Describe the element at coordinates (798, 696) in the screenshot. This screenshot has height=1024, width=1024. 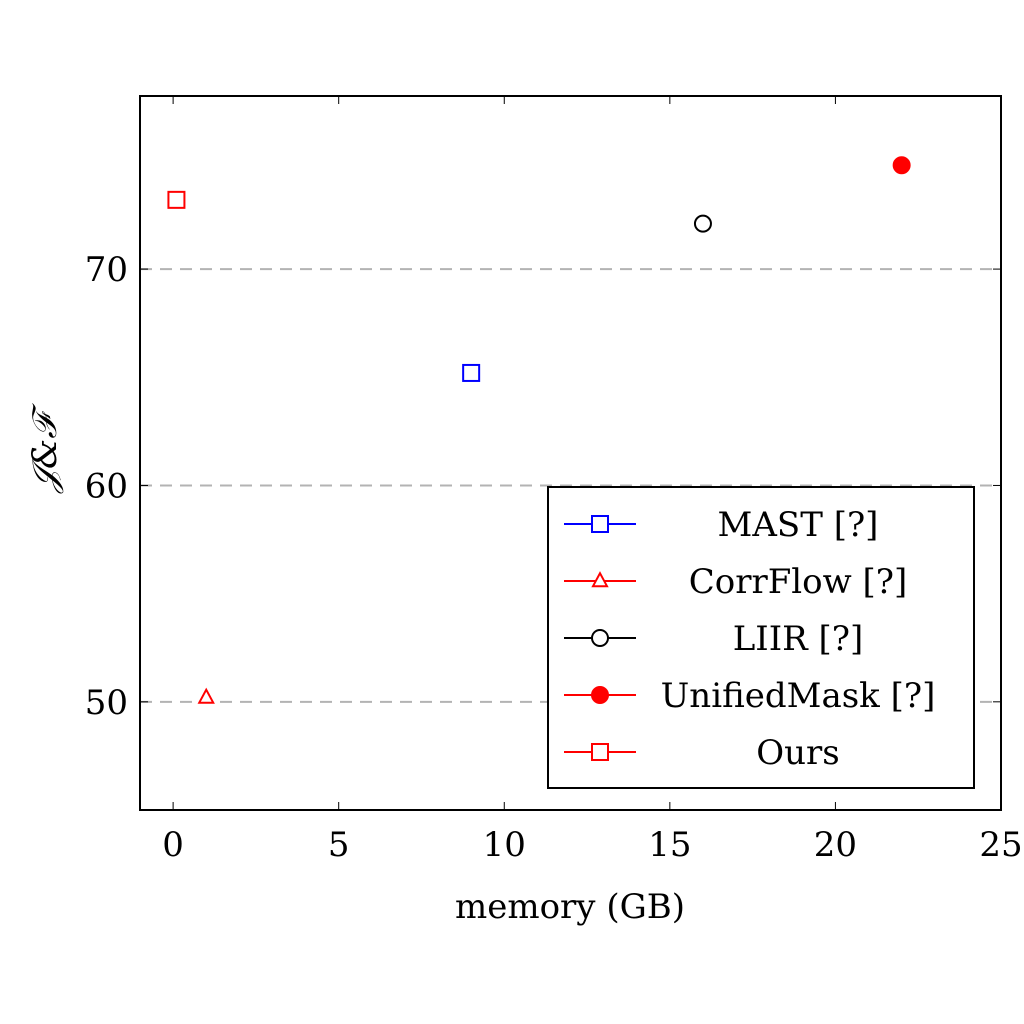
I see `legend-label: UnifiedMask [?]` at that location.